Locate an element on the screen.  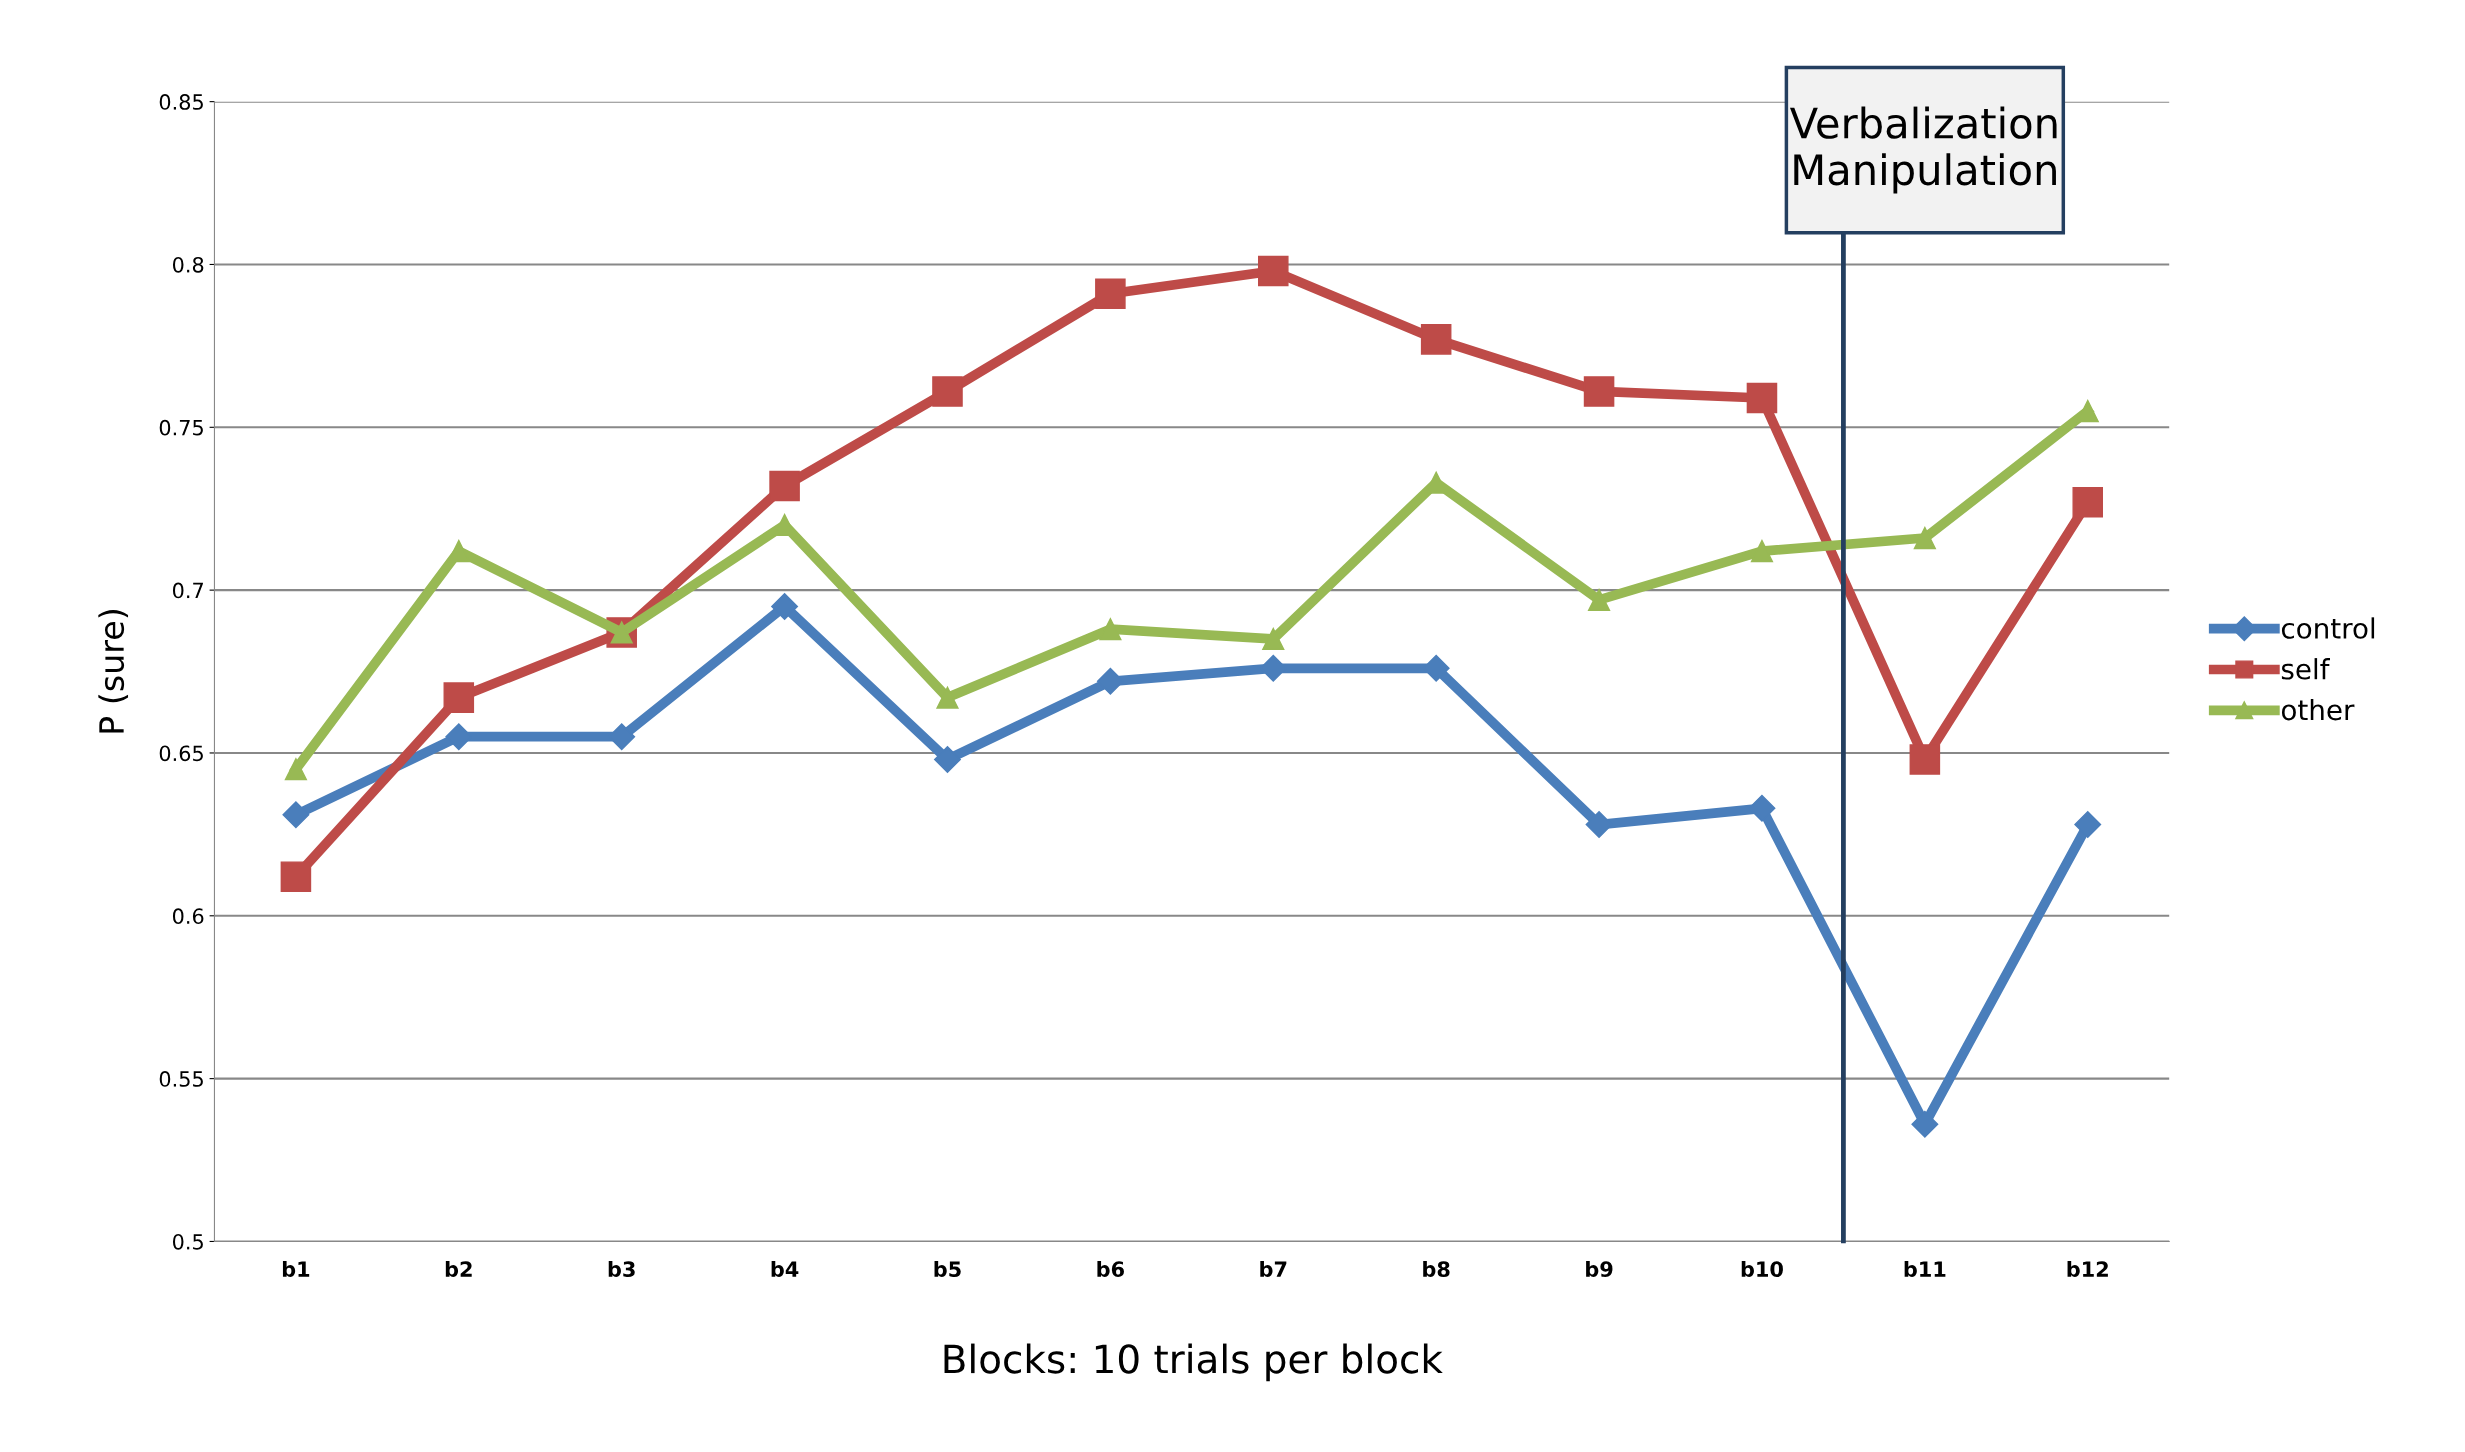
y-tick-label: 0.85 is located at coordinates (181, 102).